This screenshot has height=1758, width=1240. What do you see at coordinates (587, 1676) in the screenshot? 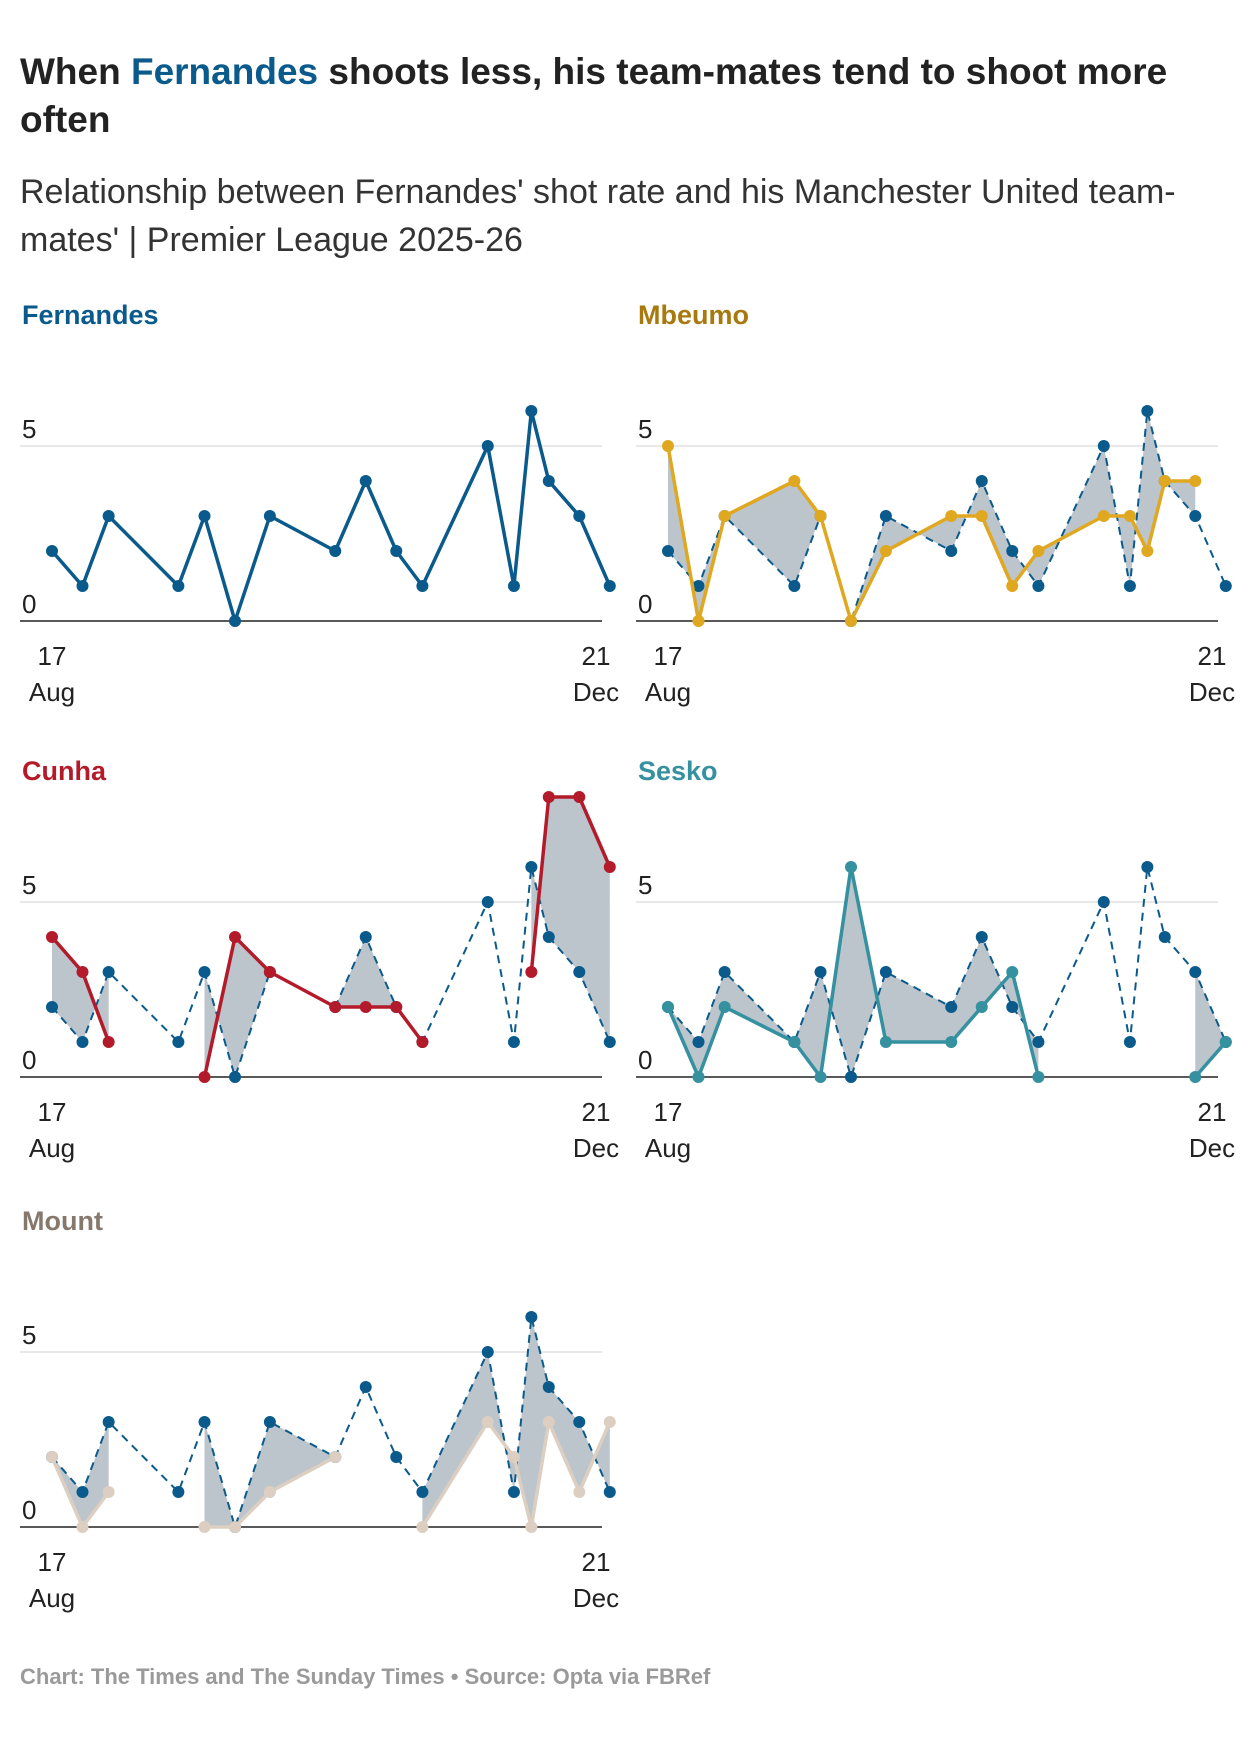
I see `footer-source: Source: Opta via FBRef` at bounding box center [587, 1676].